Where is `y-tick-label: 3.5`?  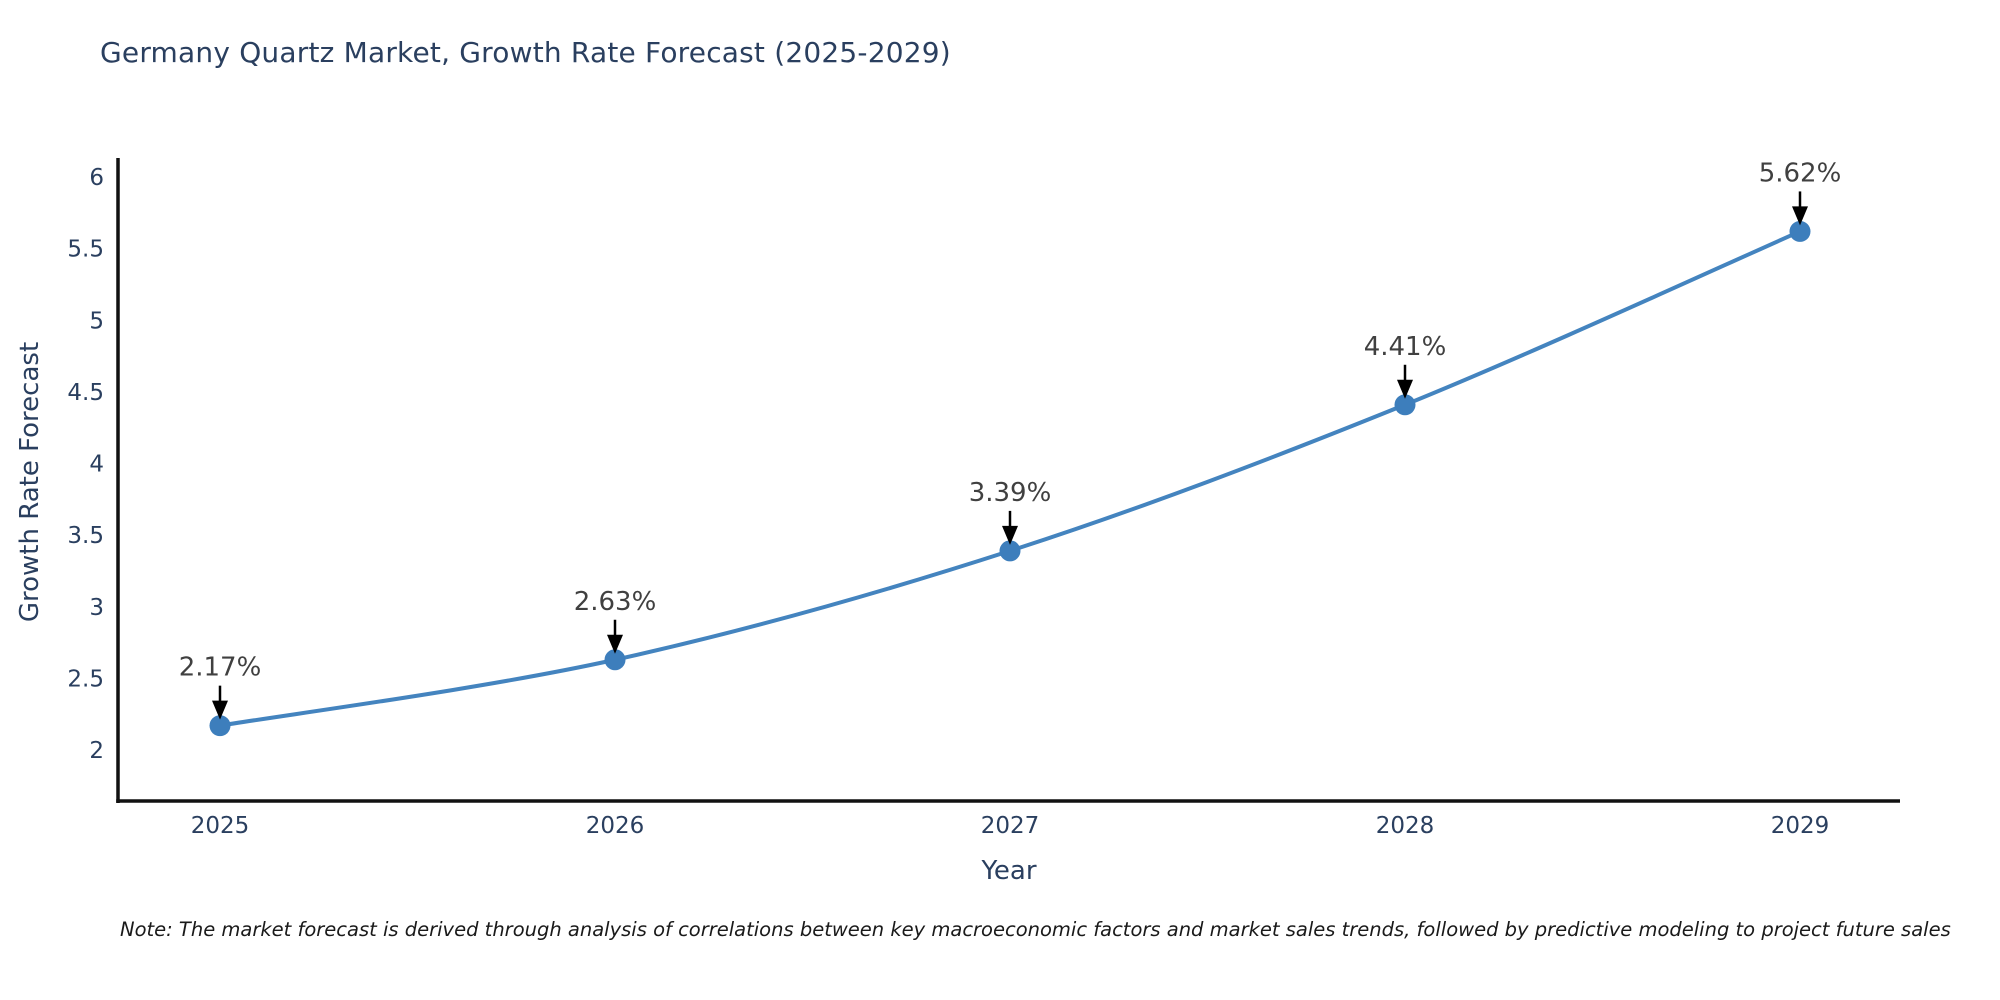
y-tick-label: 3.5 is located at coordinates (85, 536).